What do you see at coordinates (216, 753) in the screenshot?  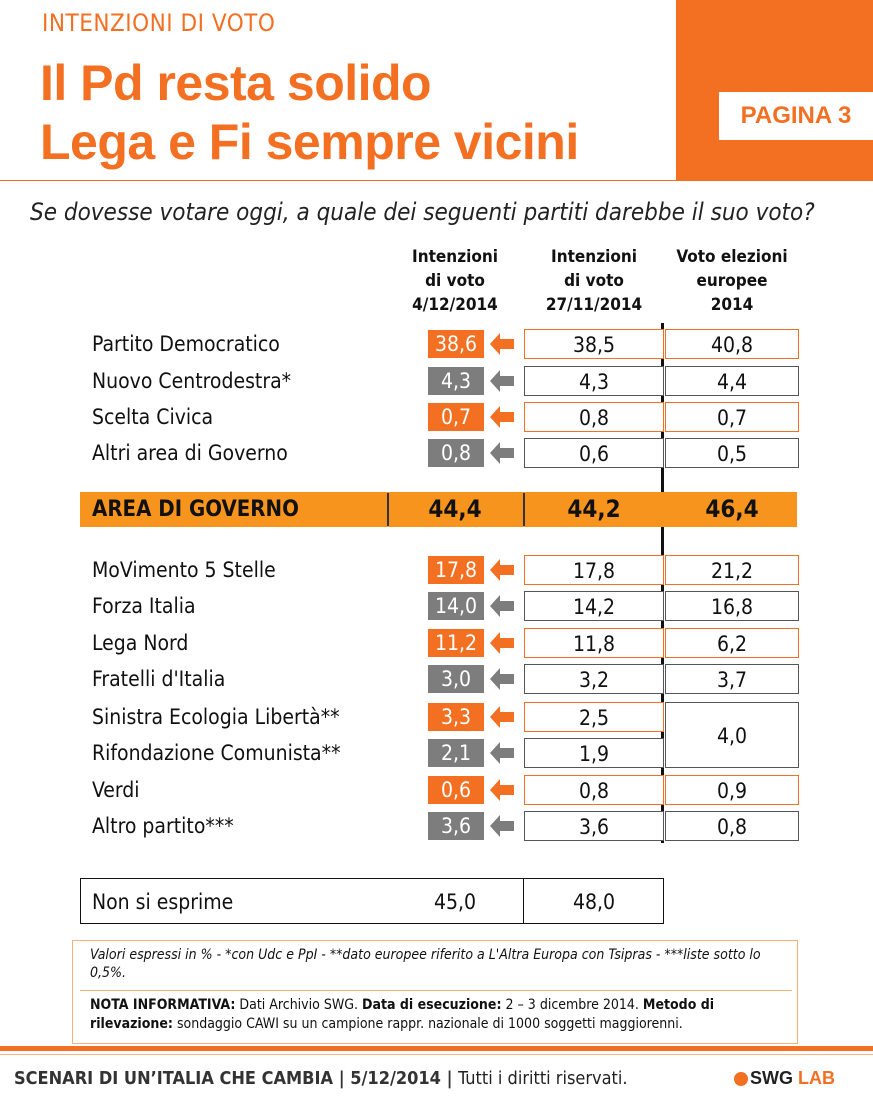 I see `party-label: Rifondazione Comunista**` at bounding box center [216, 753].